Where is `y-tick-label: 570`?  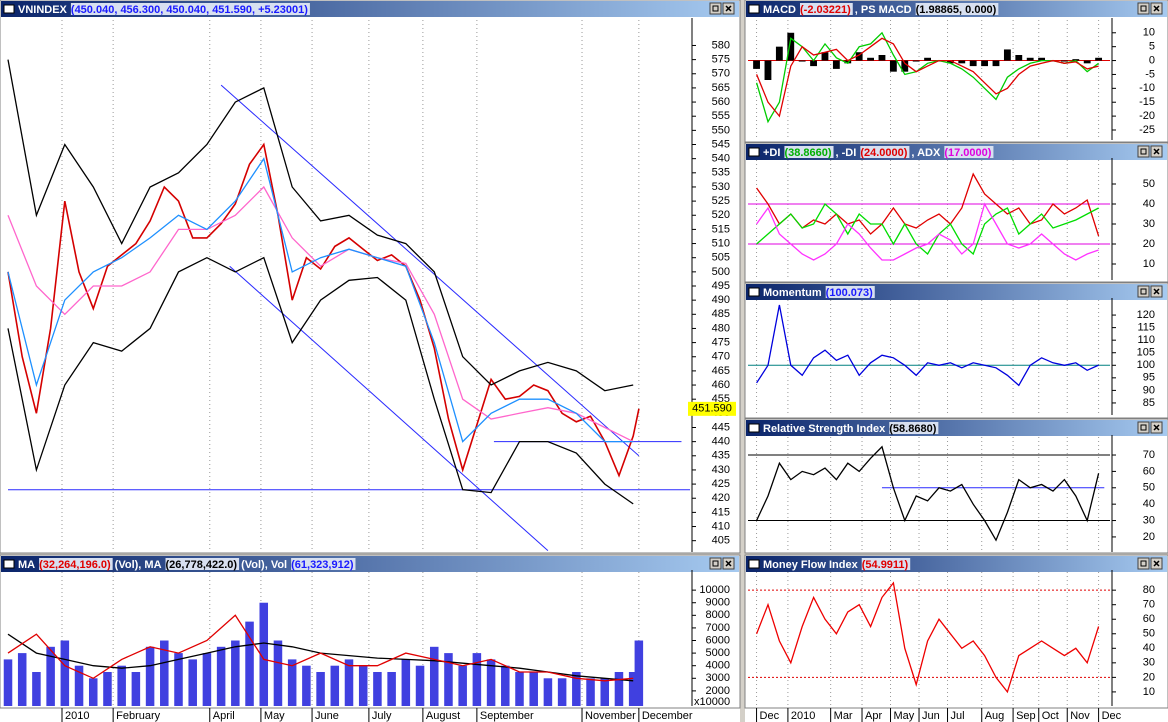 y-tick-label: 570 is located at coordinates (721, 74).